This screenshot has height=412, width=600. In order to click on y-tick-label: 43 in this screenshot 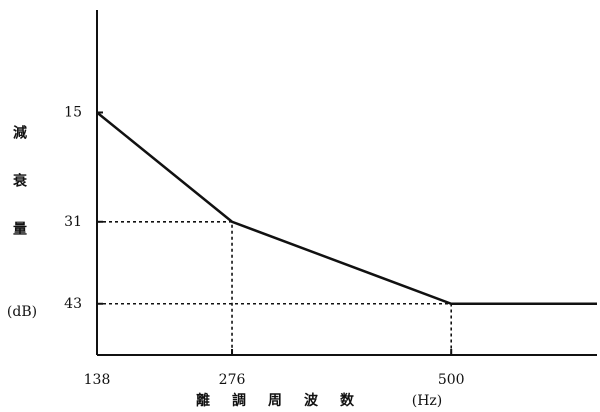, I will do `click(73, 304)`.